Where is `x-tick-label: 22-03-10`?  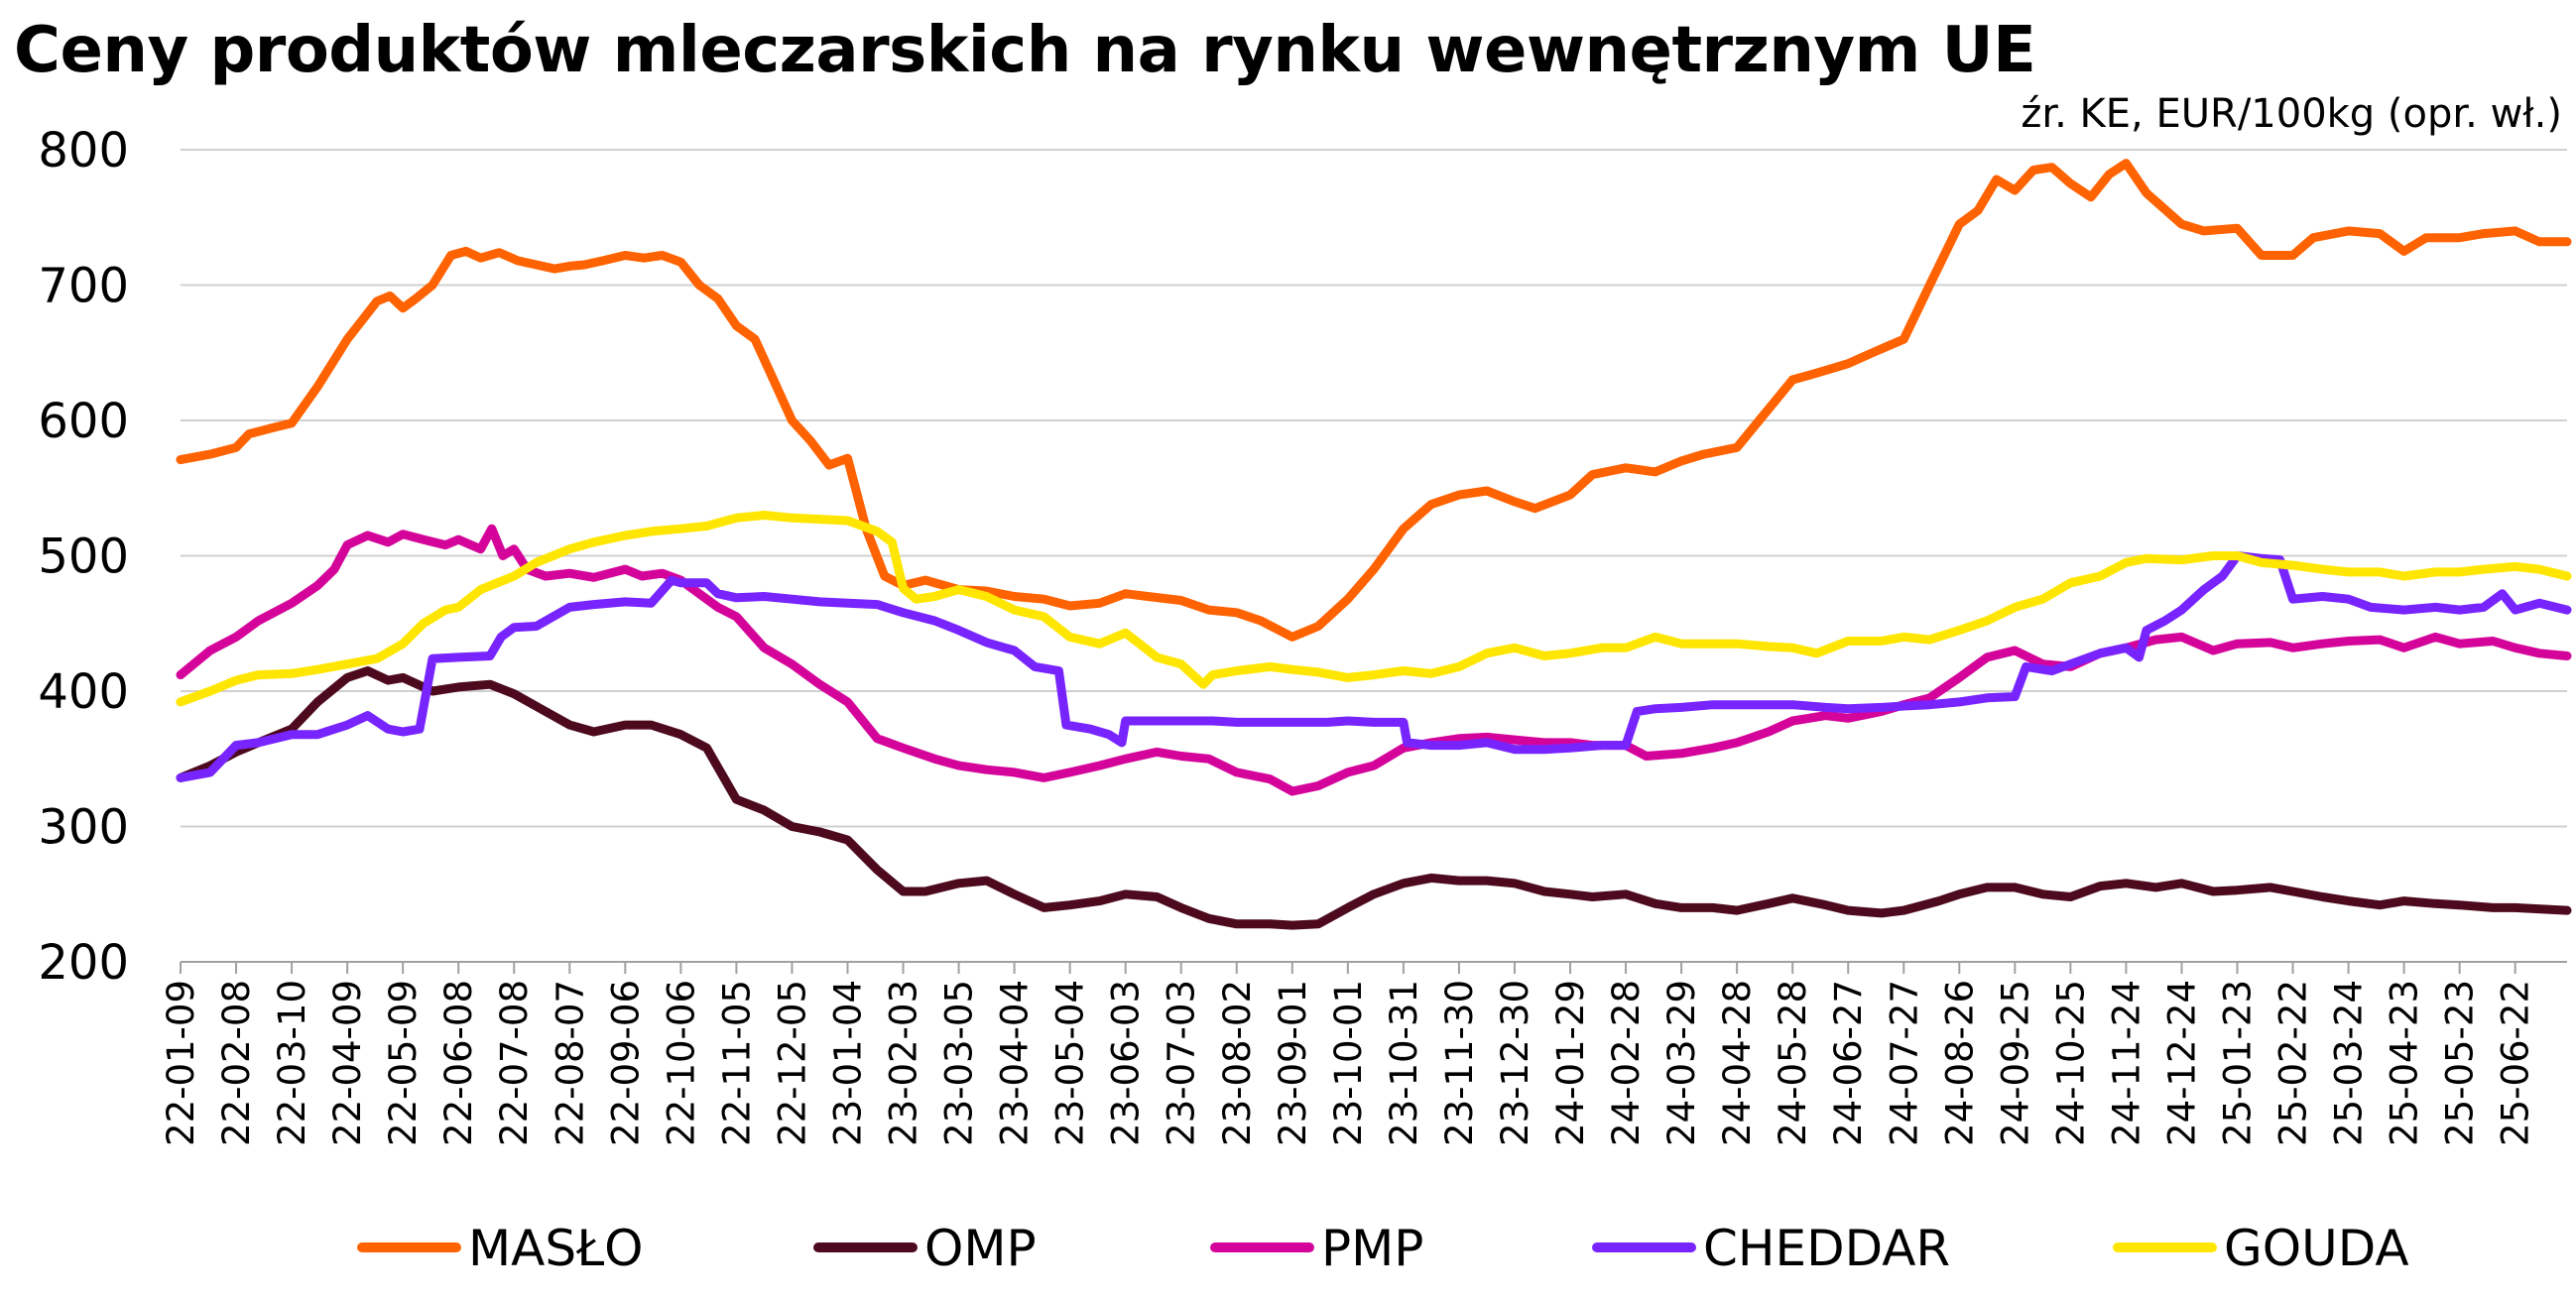 x-tick-label: 22-03-10 is located at coordinates (292, 1063).